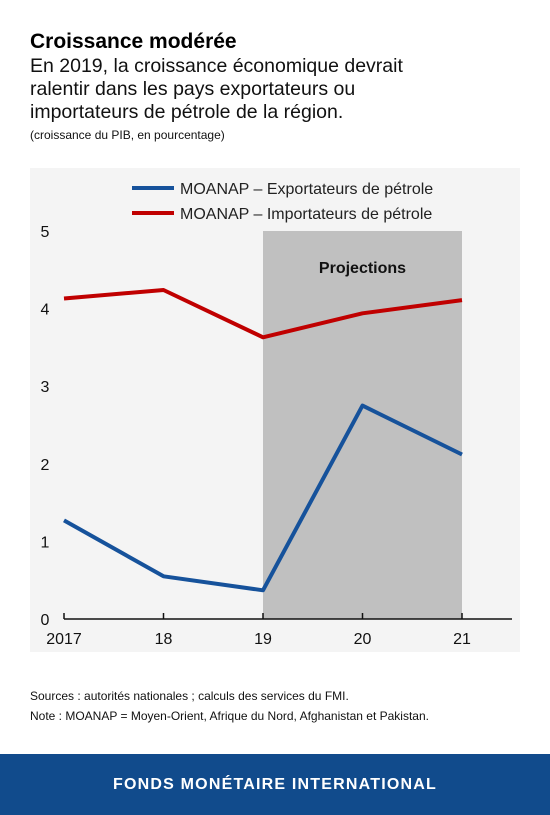 Image resolution: width=550 pixels, height=815 pixels. I want to click on y-tick-label: 1, so click(45, 542).